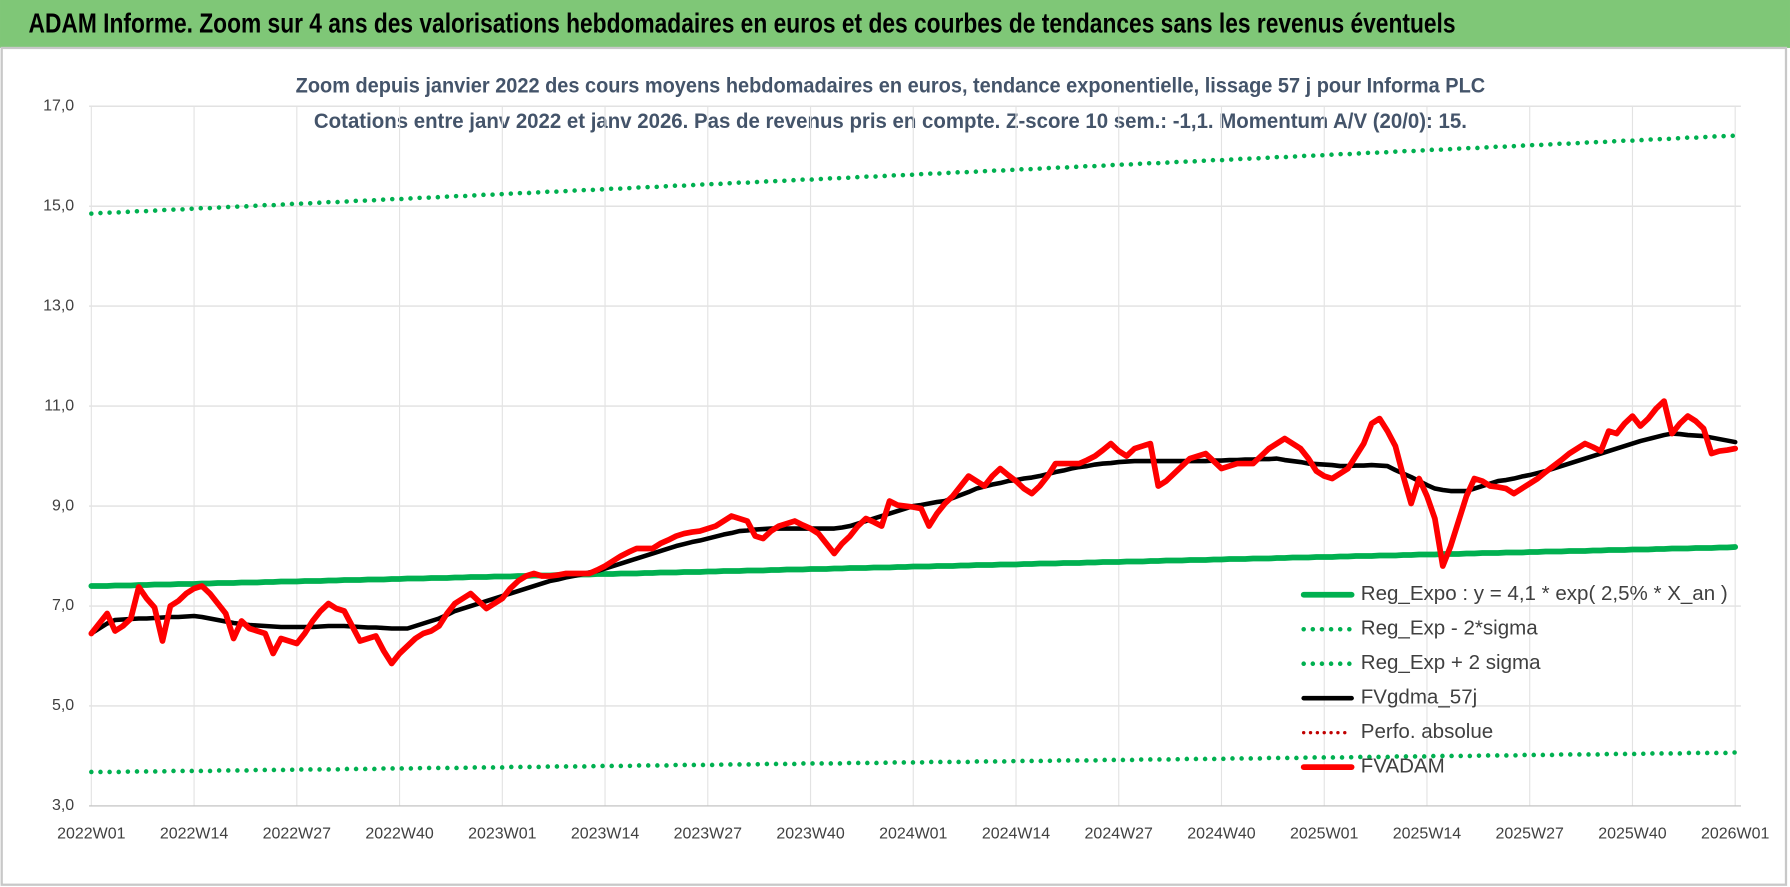 The height and width of the screenshot is (887, 1790). What do you see at coordinates (1419, 697) in the screenshot?
I see `legend-label: FVgdma_57j` at bounding box center [1419, 697].